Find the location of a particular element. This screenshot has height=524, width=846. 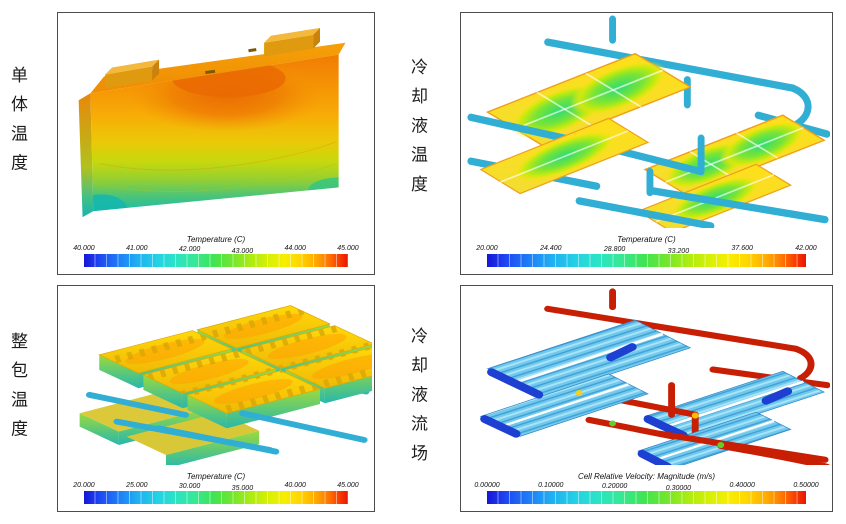

colorbar-tick: 0.40000 is located at coordinates (742, 485).